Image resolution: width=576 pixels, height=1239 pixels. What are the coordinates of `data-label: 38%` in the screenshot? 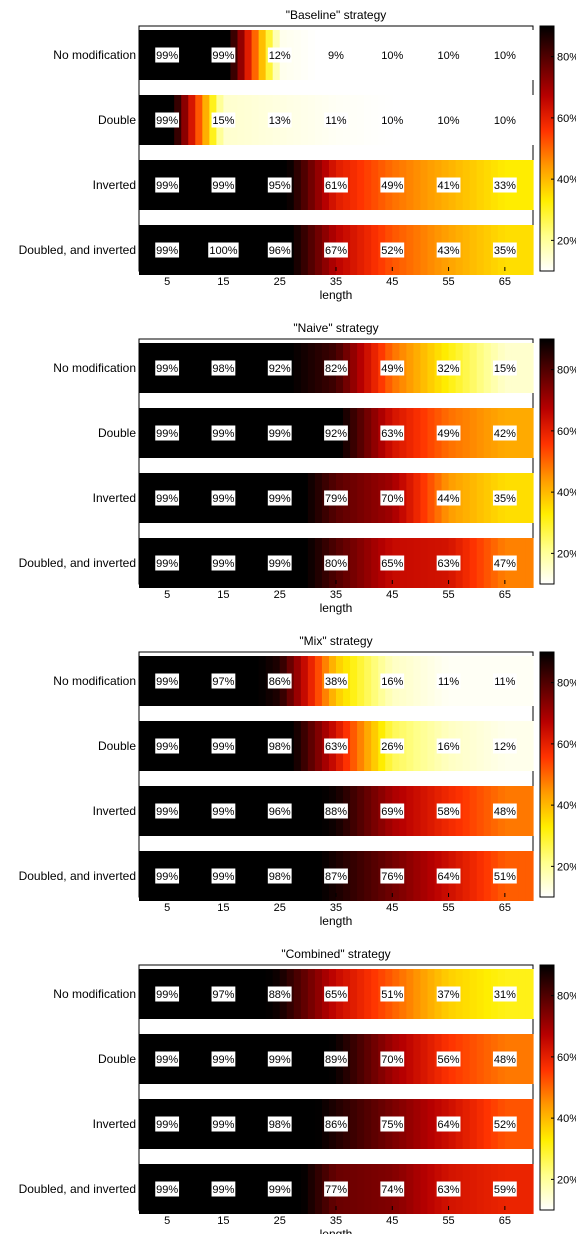 It's located at (336, 682).